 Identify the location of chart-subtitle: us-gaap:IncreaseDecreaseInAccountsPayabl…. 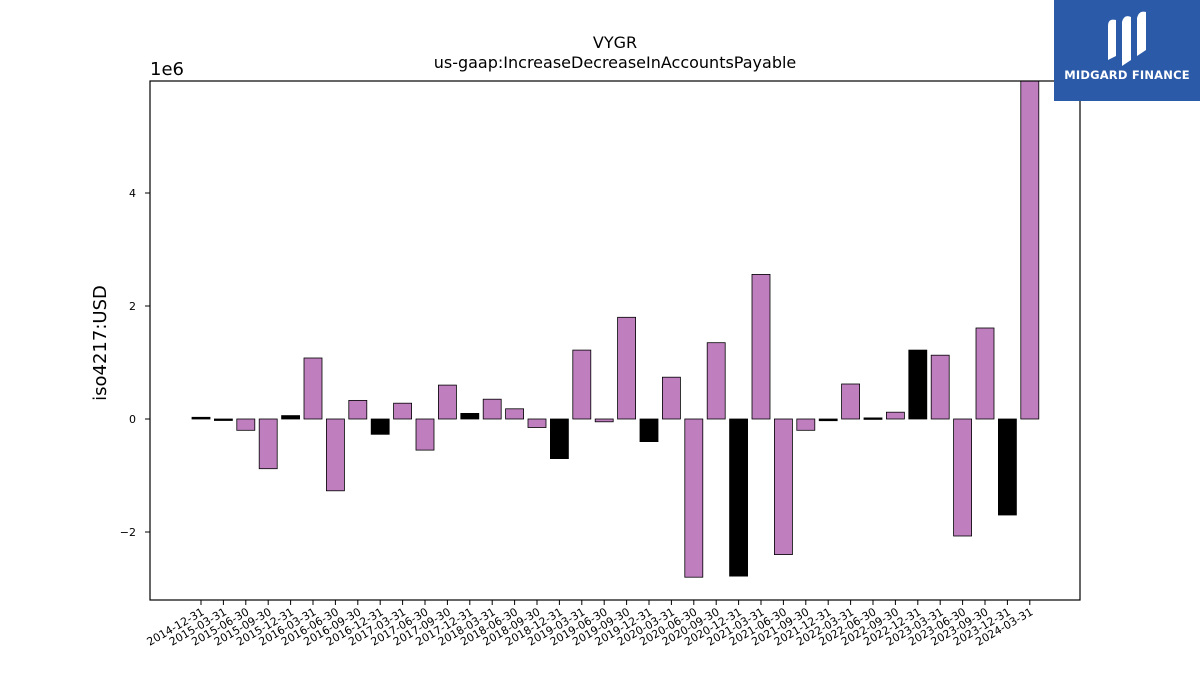
(615, 62).